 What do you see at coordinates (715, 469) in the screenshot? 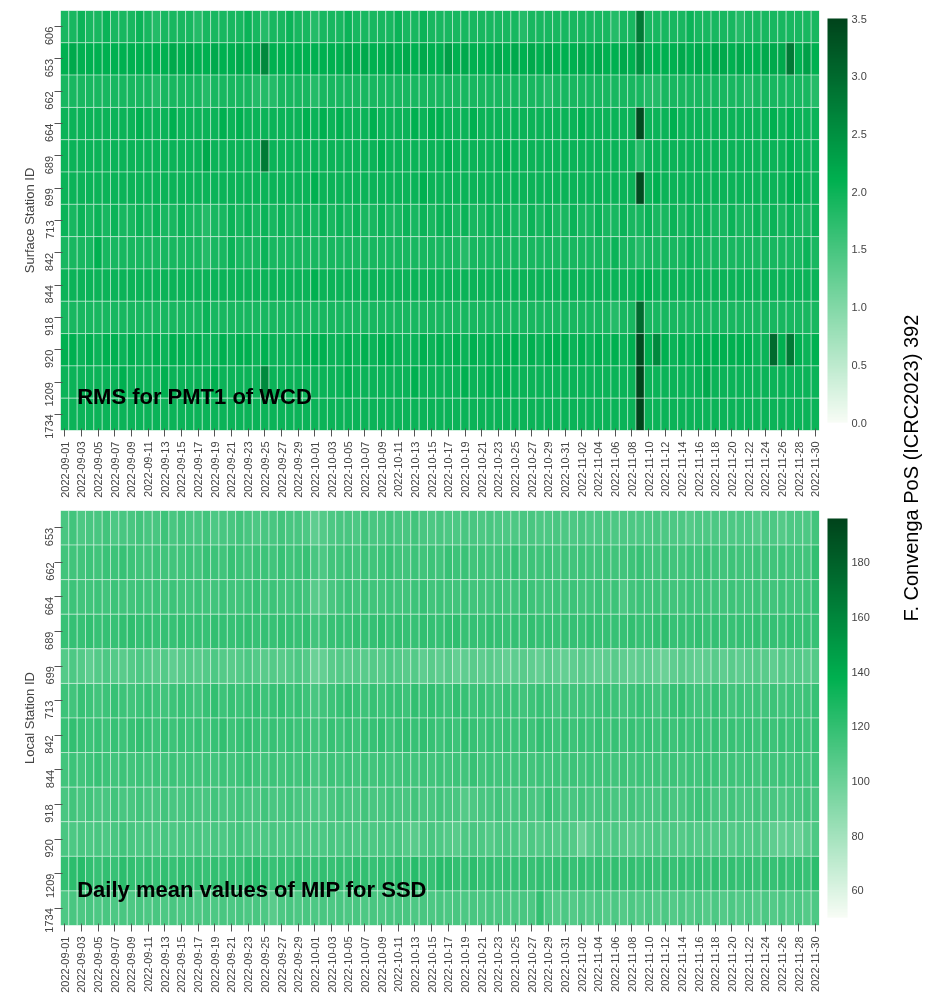
I see `x-tick-label: 2022-11-18` at bounding box center [715, 469].